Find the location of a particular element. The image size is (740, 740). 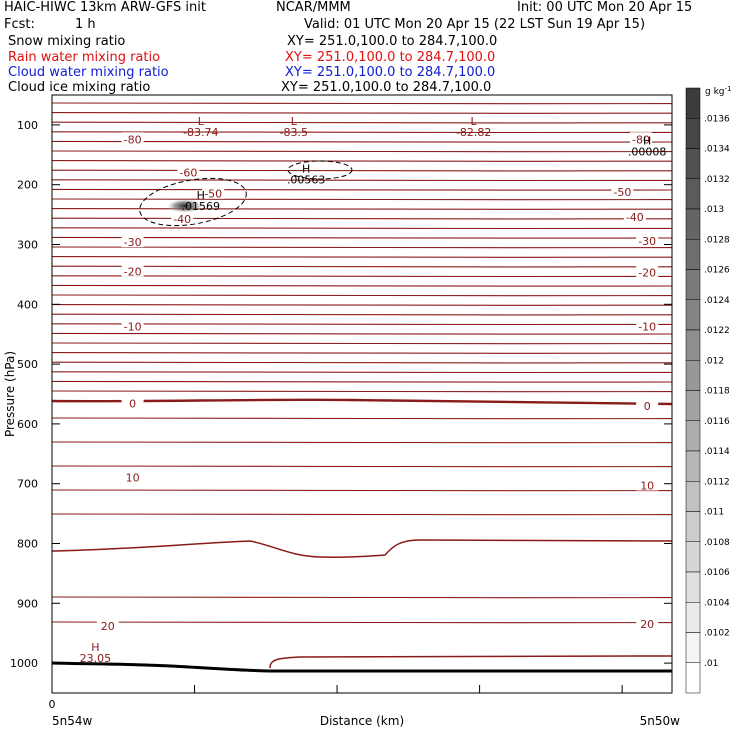

field-cloudwater-xy: XY= 251.0,100.0 to 284.7,100.0 is located at coordinates (390, 72).